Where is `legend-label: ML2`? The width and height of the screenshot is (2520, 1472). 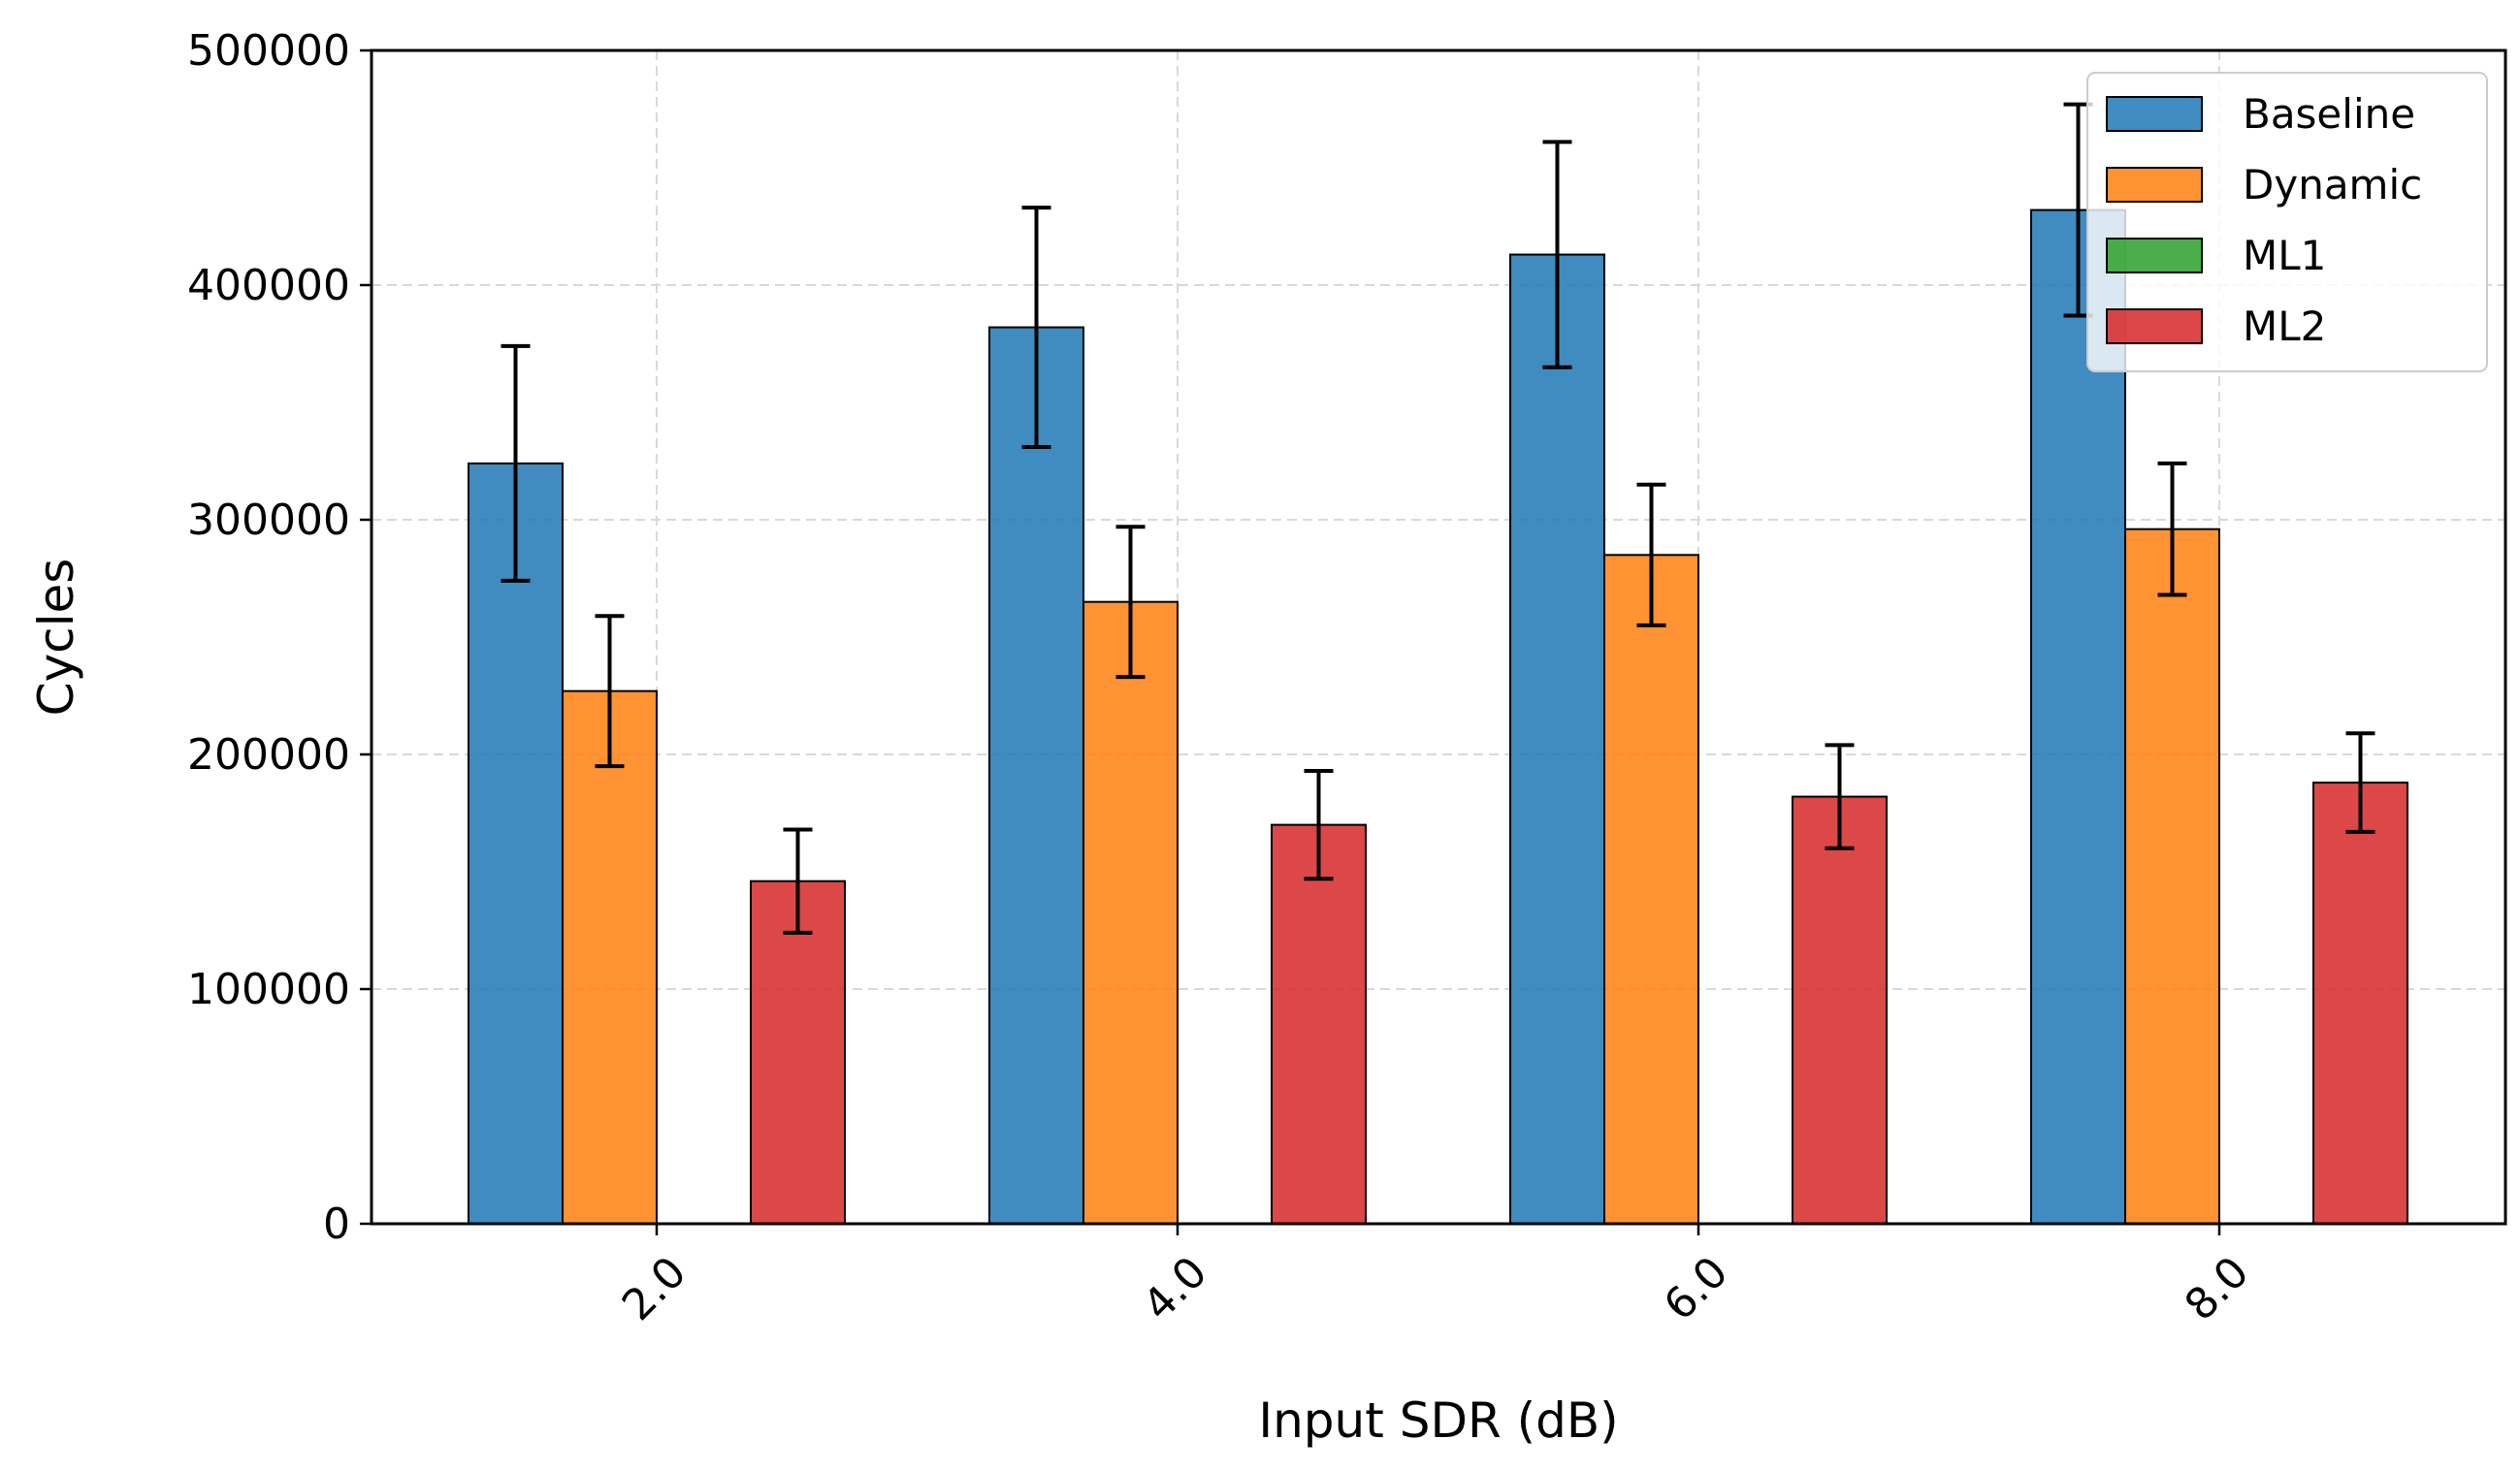 legend-label: ML2 is located at coordinates (2284, 326).